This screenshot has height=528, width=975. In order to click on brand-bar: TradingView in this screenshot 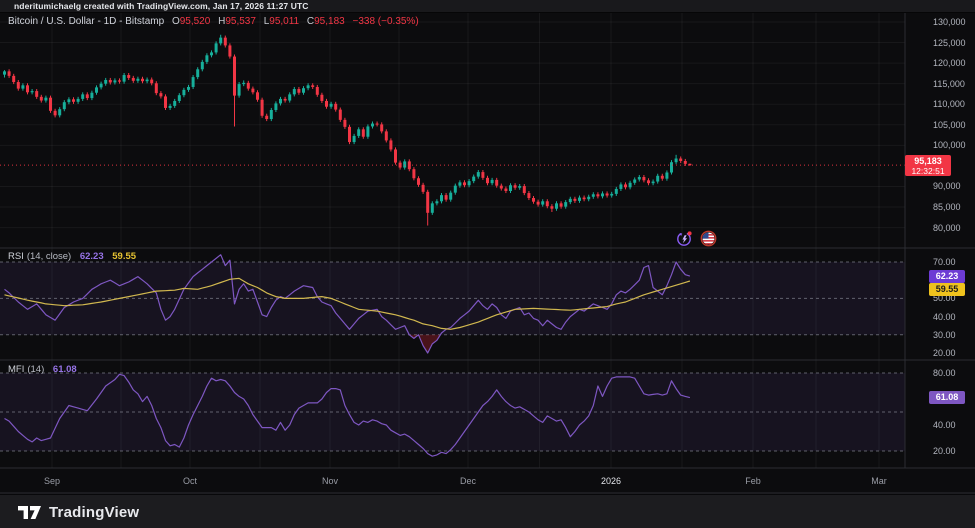, I will do `click(487, 511)`.